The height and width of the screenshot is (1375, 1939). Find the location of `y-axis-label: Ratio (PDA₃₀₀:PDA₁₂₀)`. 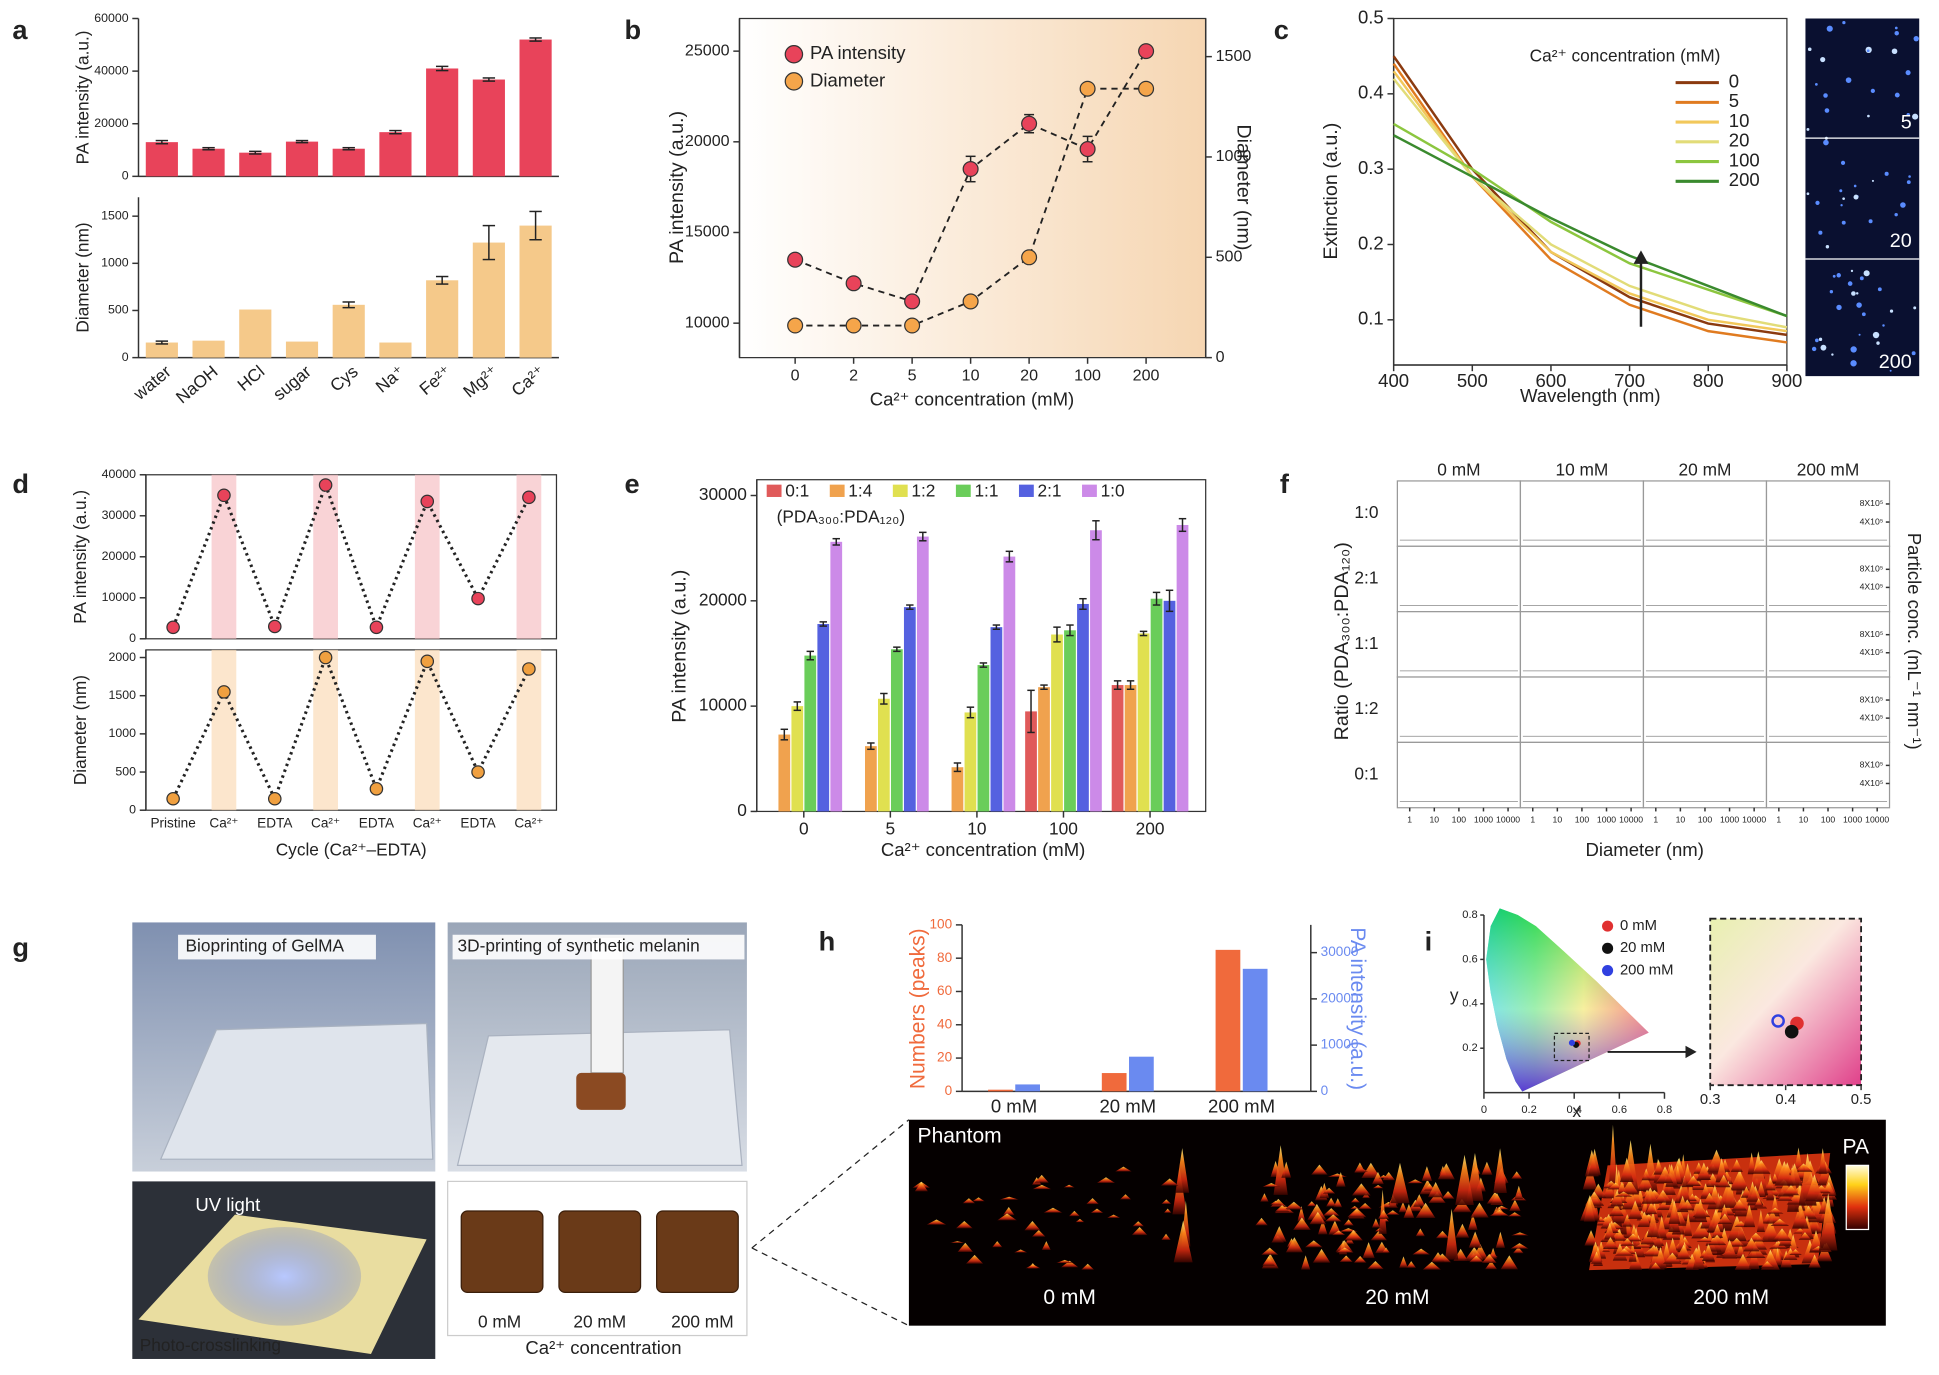

y-axis-label: Ratio (PDA₃₀₀:PDA₁₂₀) is located at coordinates (1342, 641).